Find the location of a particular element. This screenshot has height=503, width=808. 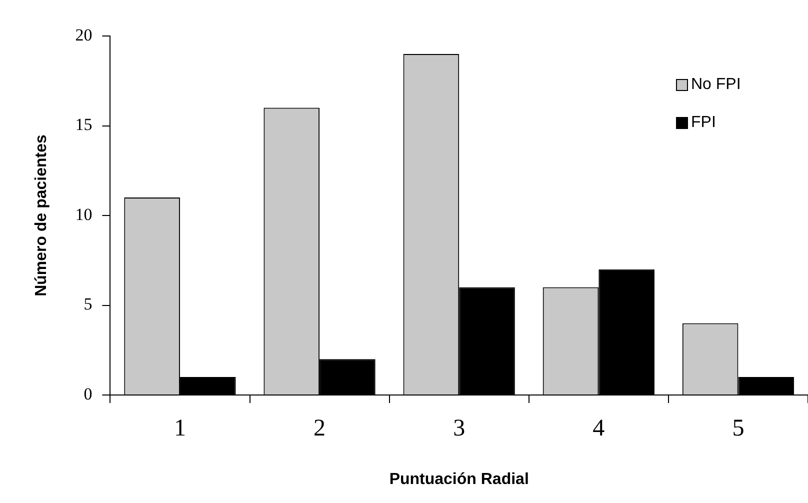

y-axis-title: Número de pacientes is located at coordinates (41, 215).